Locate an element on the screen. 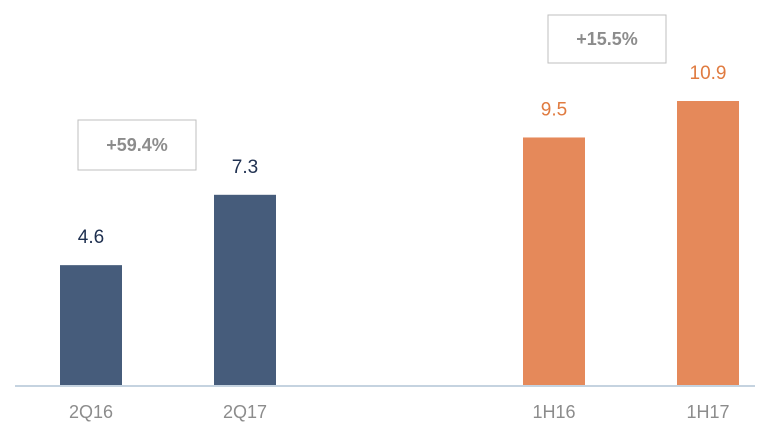 Image resolution: width=767 pixels, height=431 pixels. x-tick-label: 2Q16 is located at coordinates (91, 412).